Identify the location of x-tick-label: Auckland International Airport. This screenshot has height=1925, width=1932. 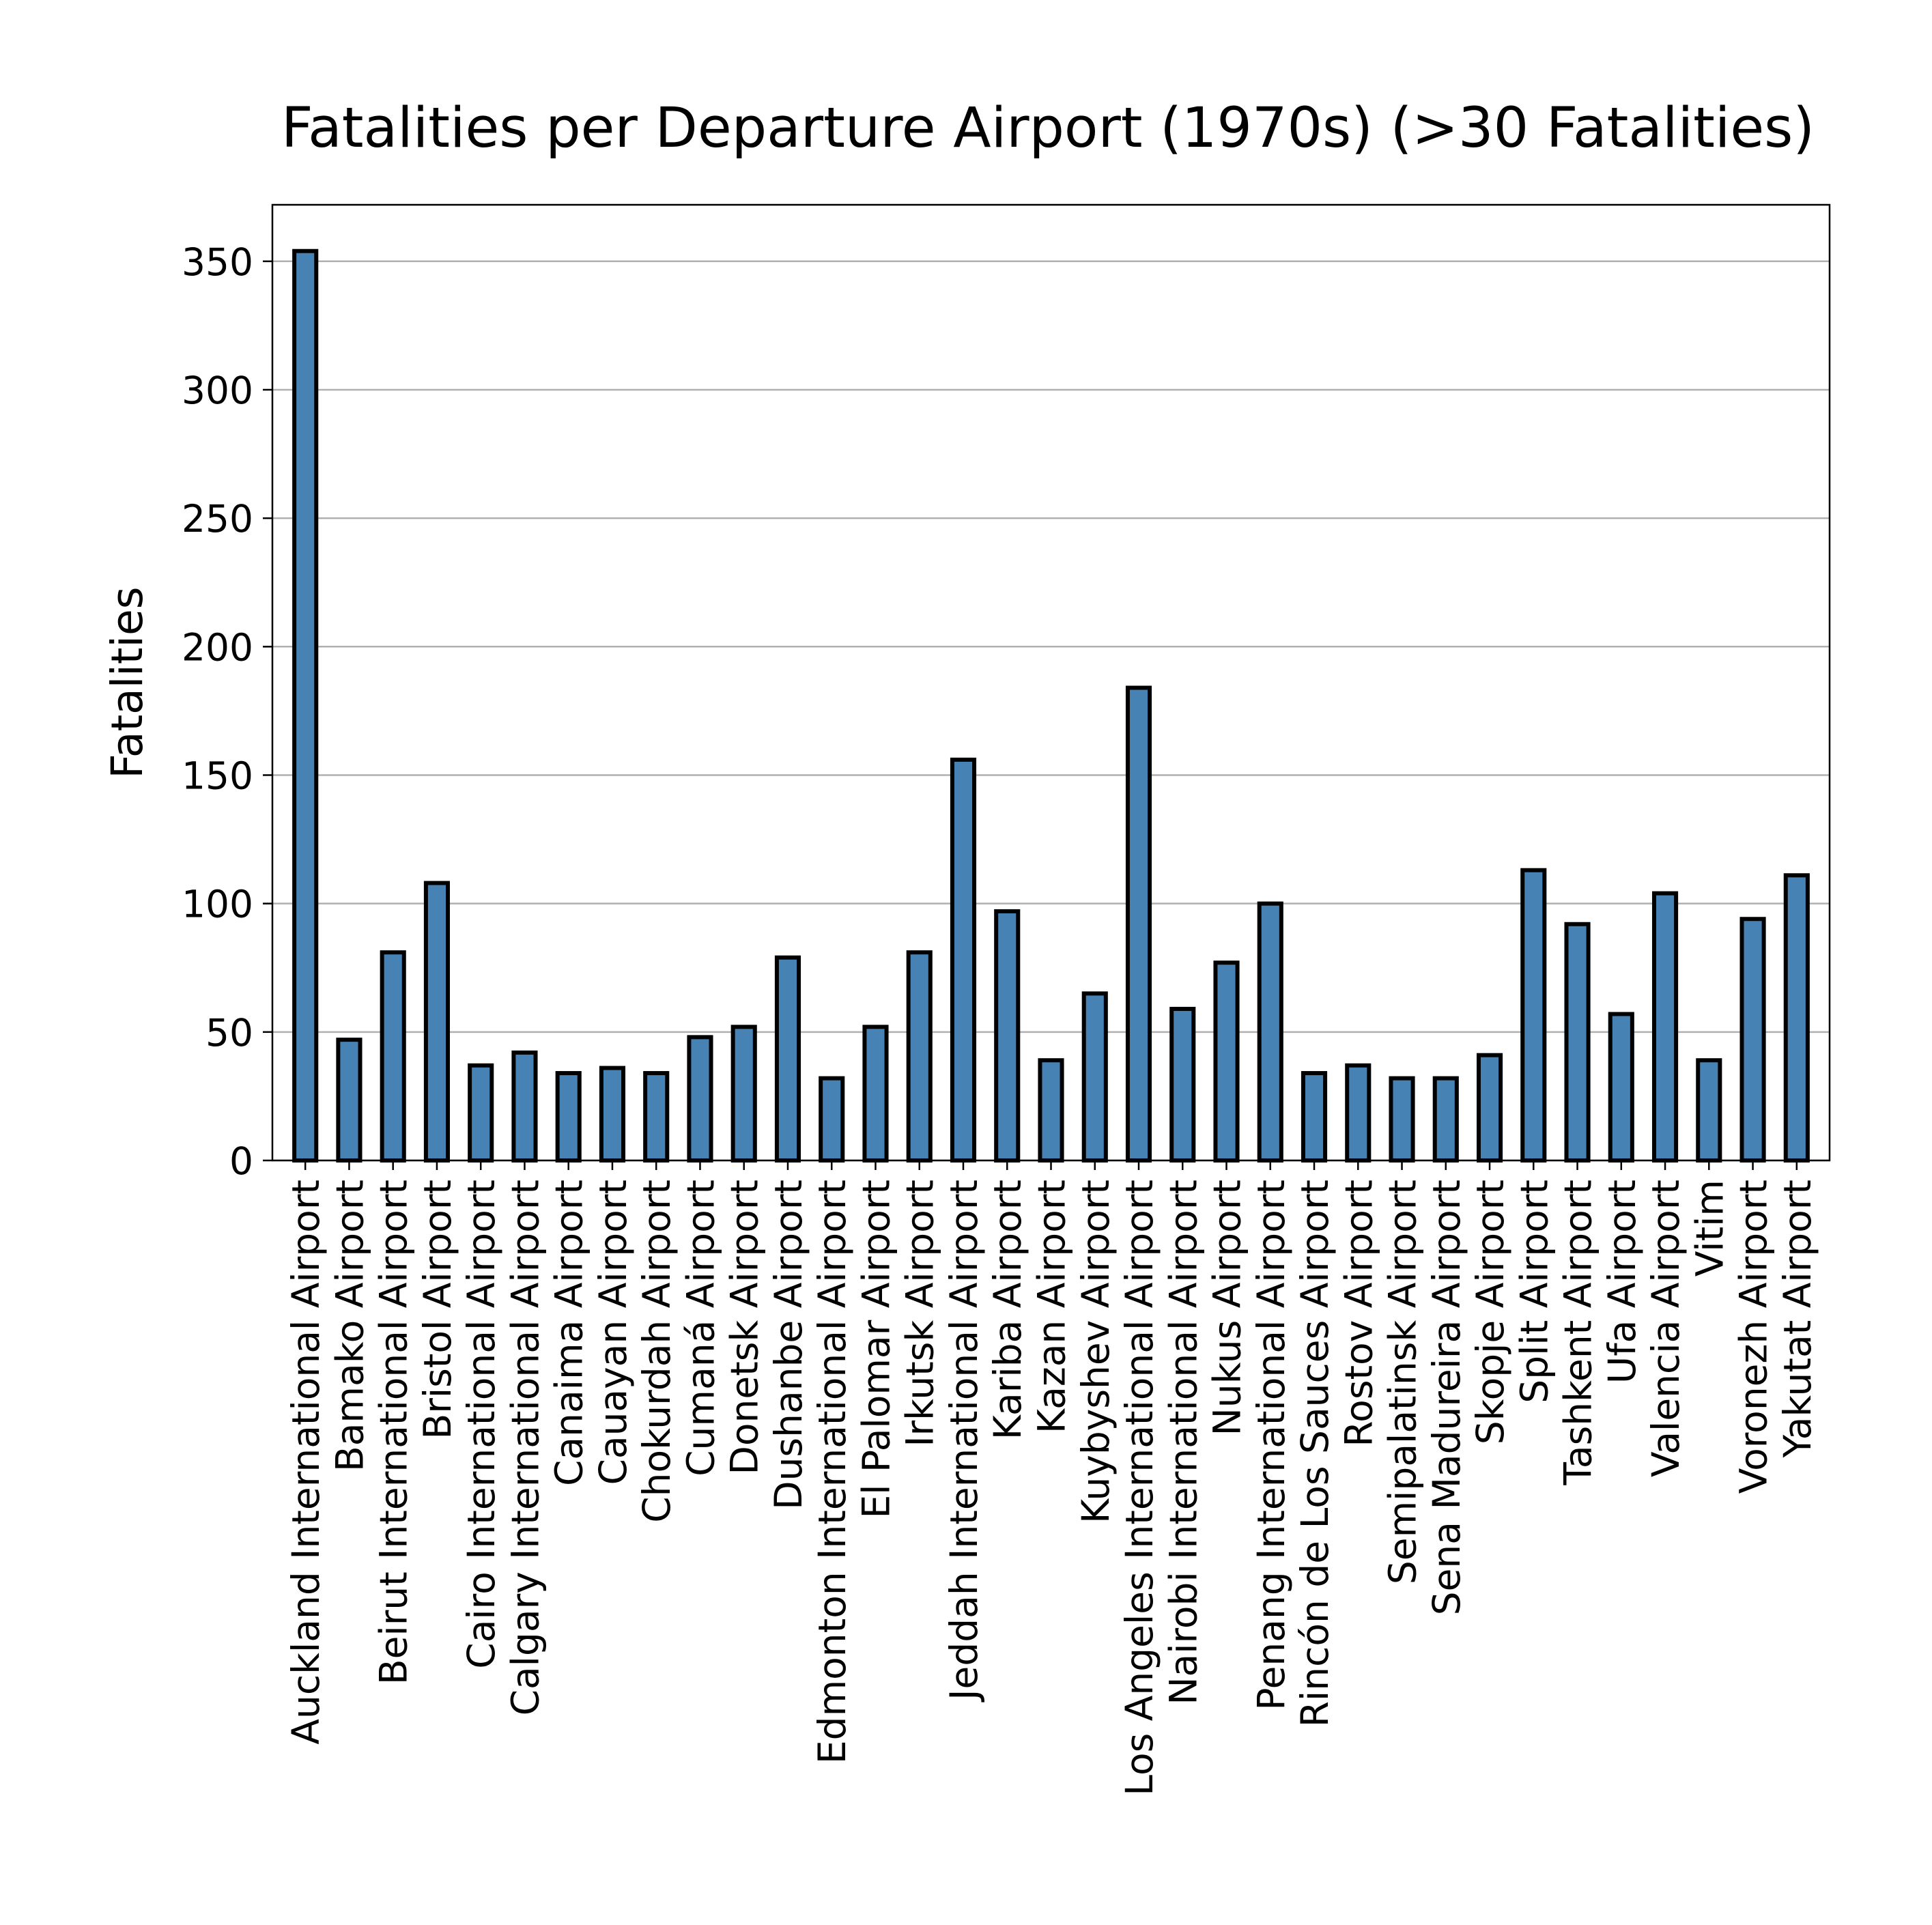
(306, 1462).